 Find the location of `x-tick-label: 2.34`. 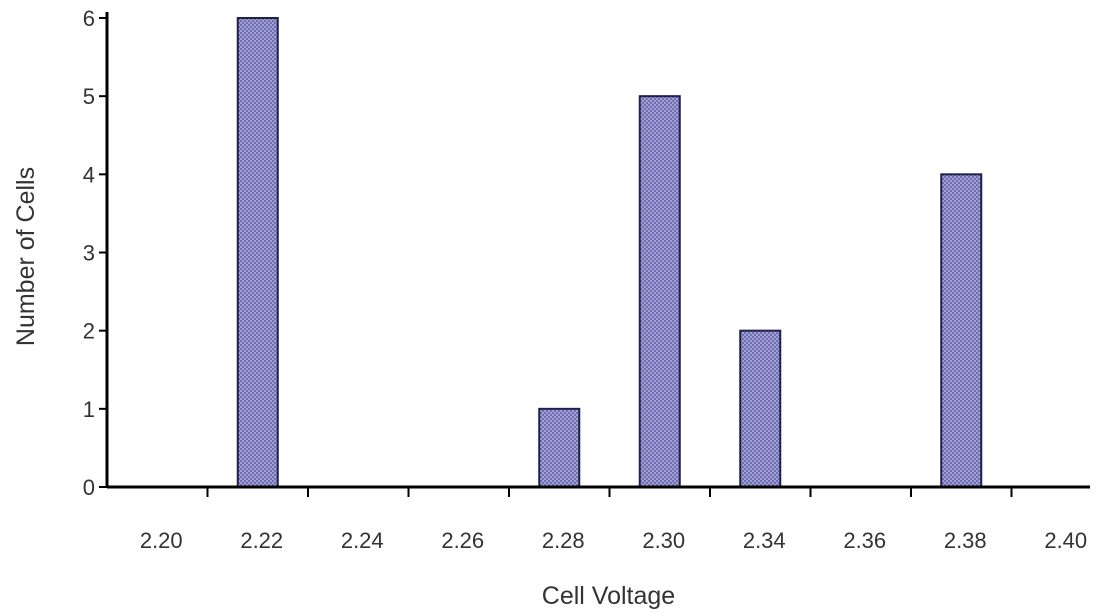

x-tick-label: 2.34 is located at coordinates (764, 540).